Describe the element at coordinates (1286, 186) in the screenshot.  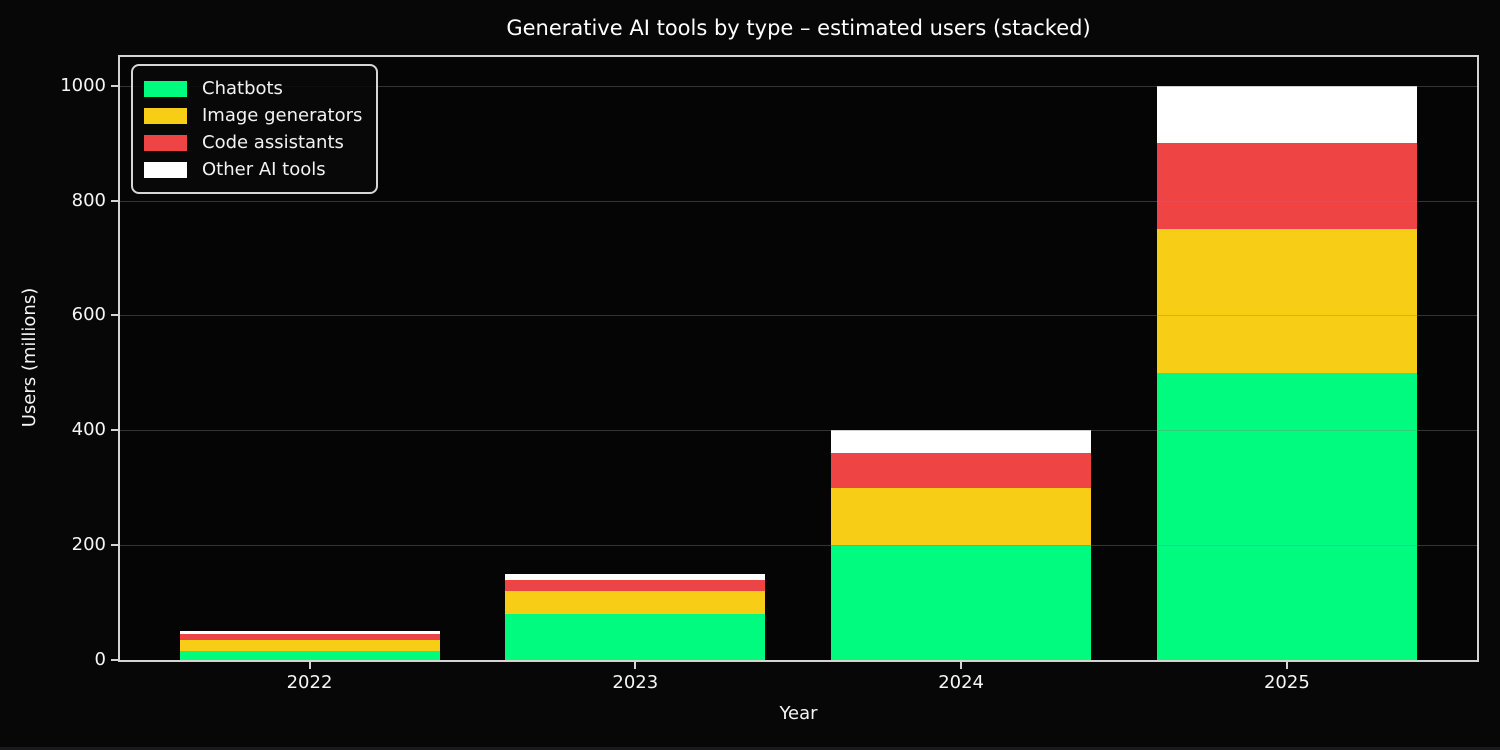
I see `bar-segment-2025-code-assistants` at that location.